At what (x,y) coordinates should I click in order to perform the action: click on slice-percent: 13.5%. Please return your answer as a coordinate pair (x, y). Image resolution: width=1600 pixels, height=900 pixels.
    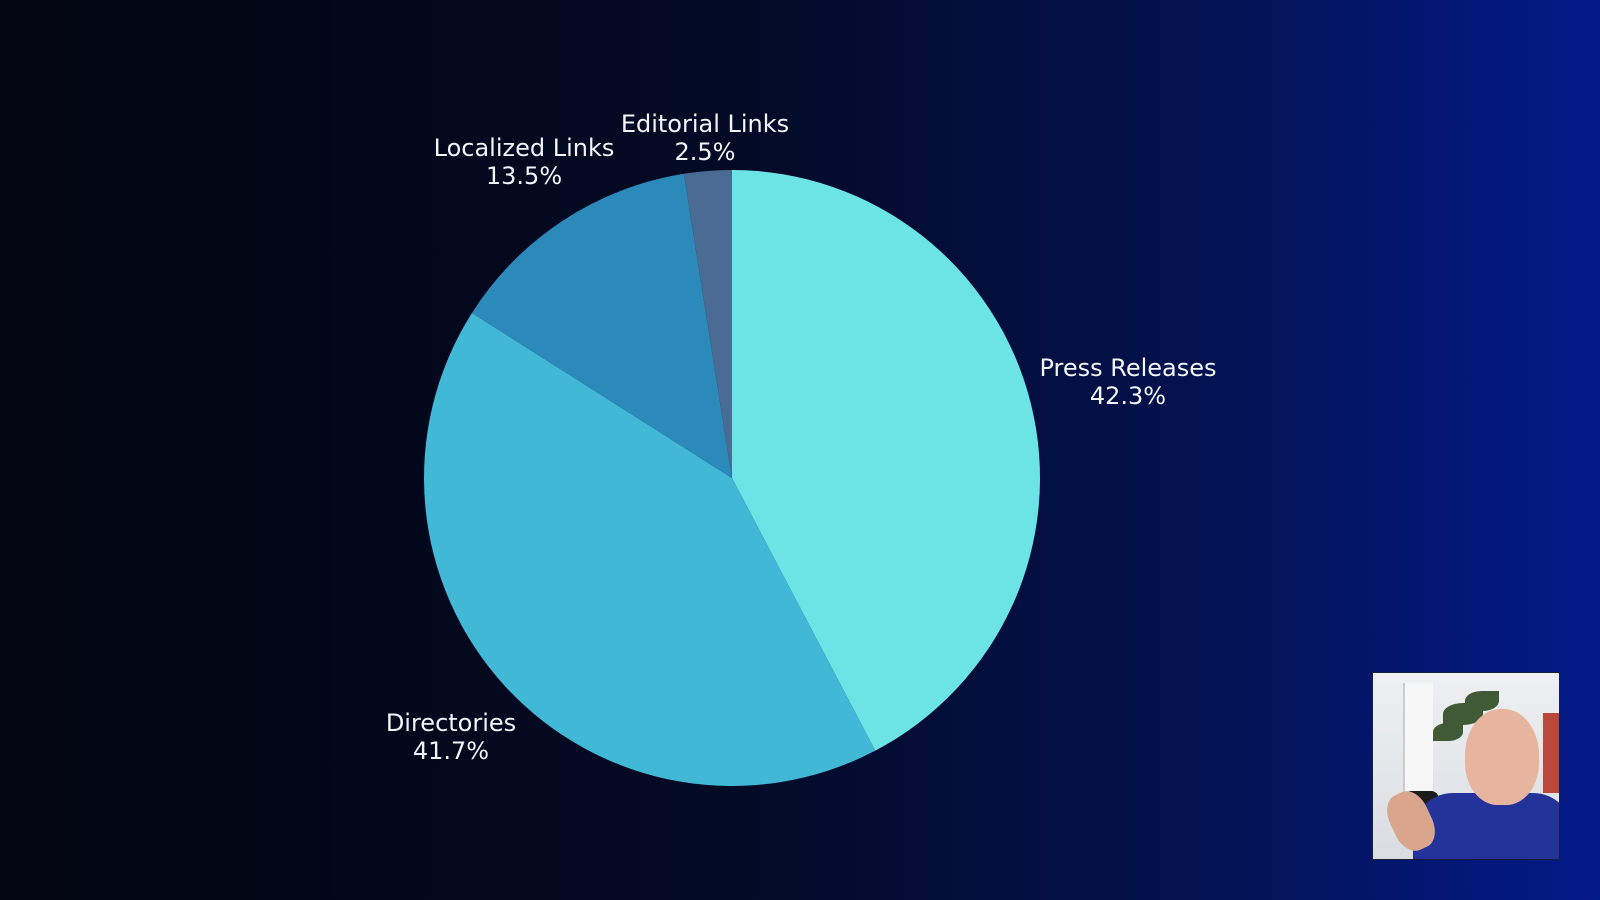
    Looking at the image, I should click on (524, 176).